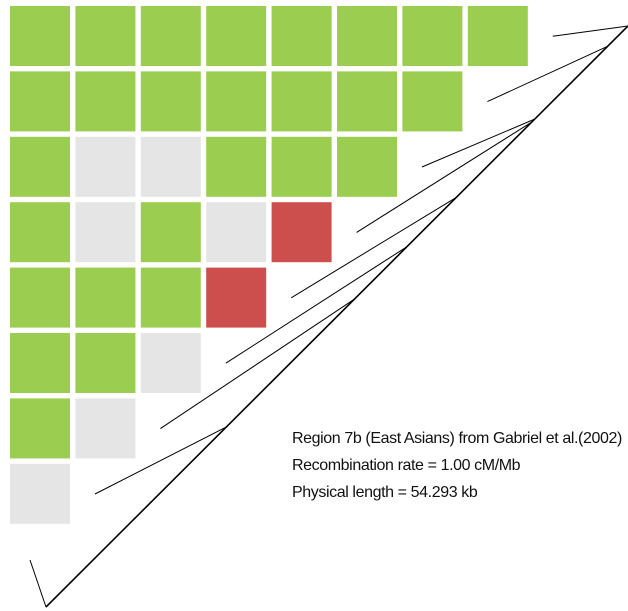 This screenshot has width=628, height=611. I want to click on ld-cell-r5-c4, so click(236, 297).